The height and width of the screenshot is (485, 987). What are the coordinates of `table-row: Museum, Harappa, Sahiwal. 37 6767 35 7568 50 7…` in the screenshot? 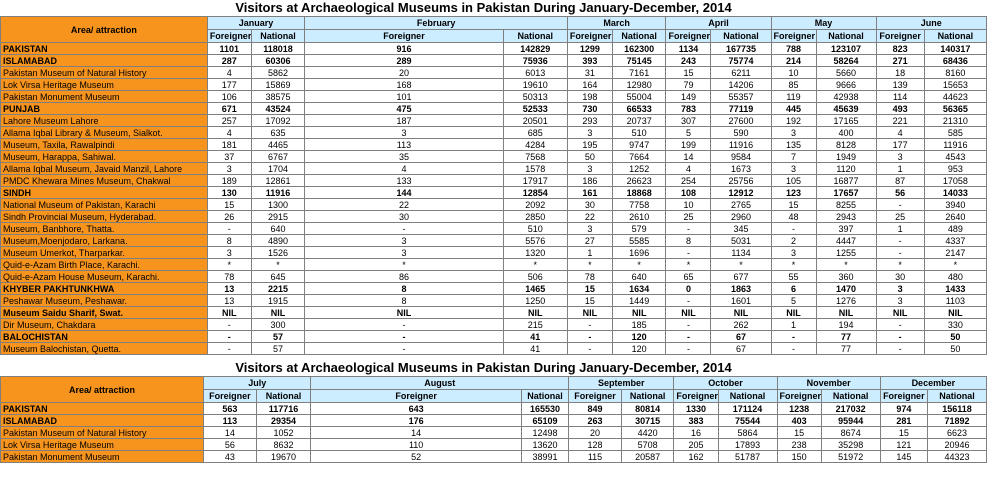 It's located at (493, 156).